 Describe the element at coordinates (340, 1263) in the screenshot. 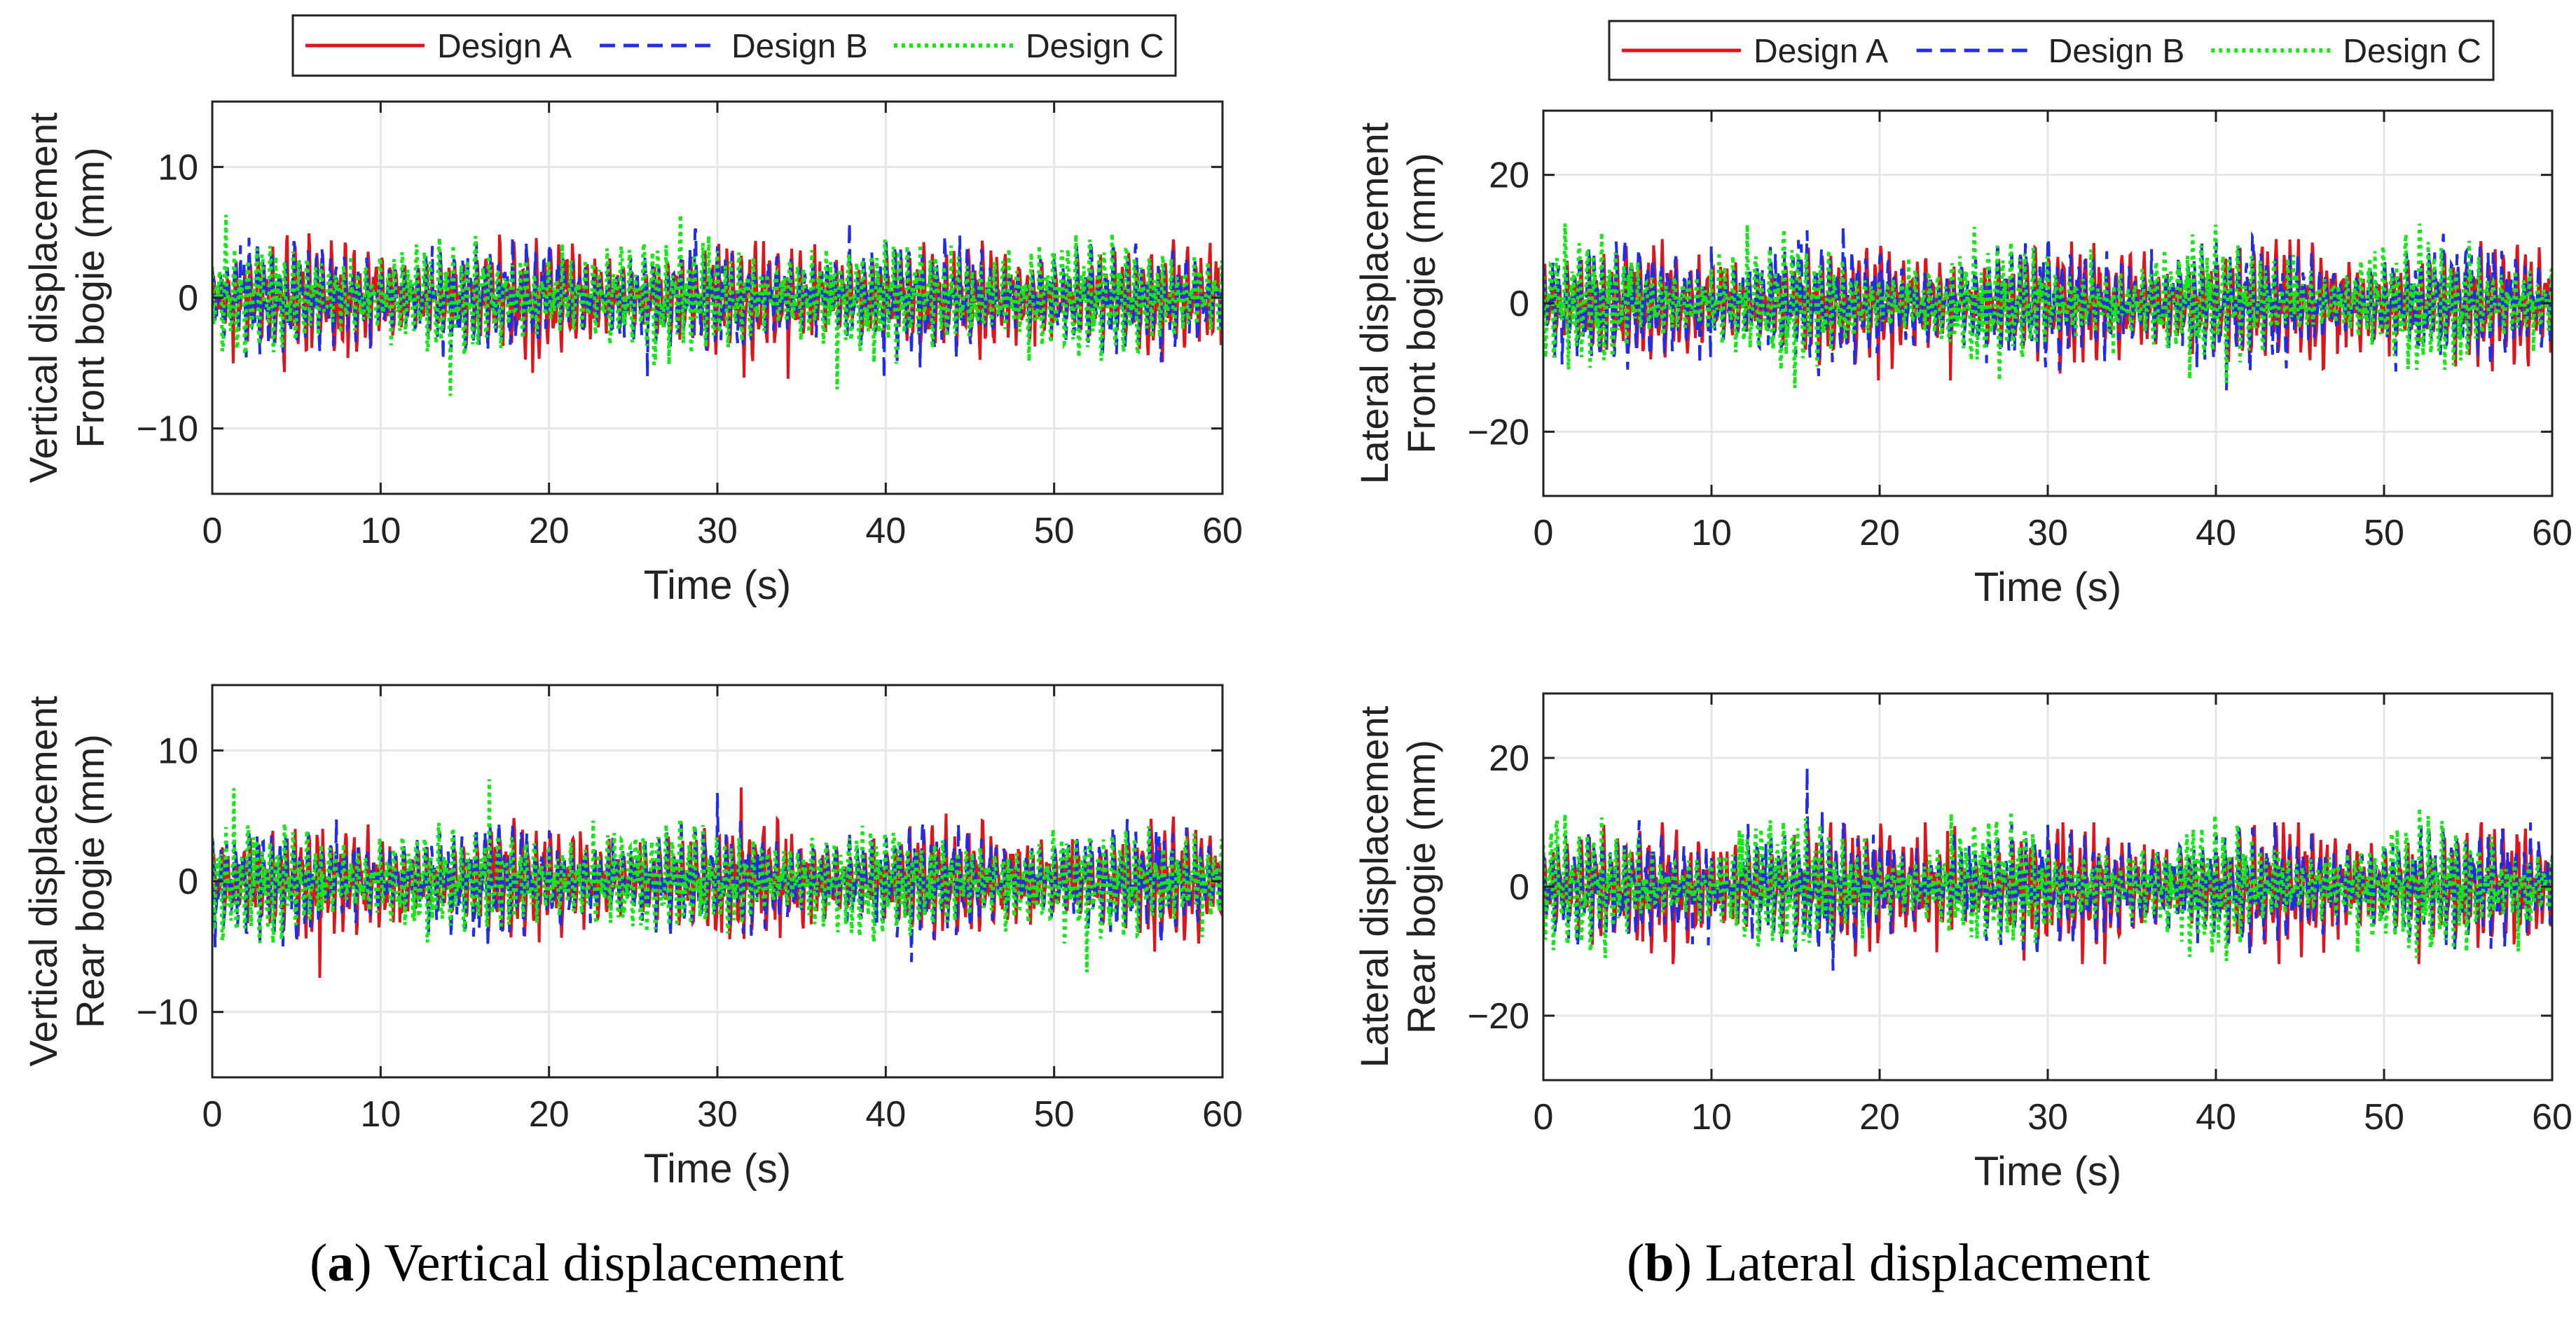

I see `caption-a-letter: a` at that location.